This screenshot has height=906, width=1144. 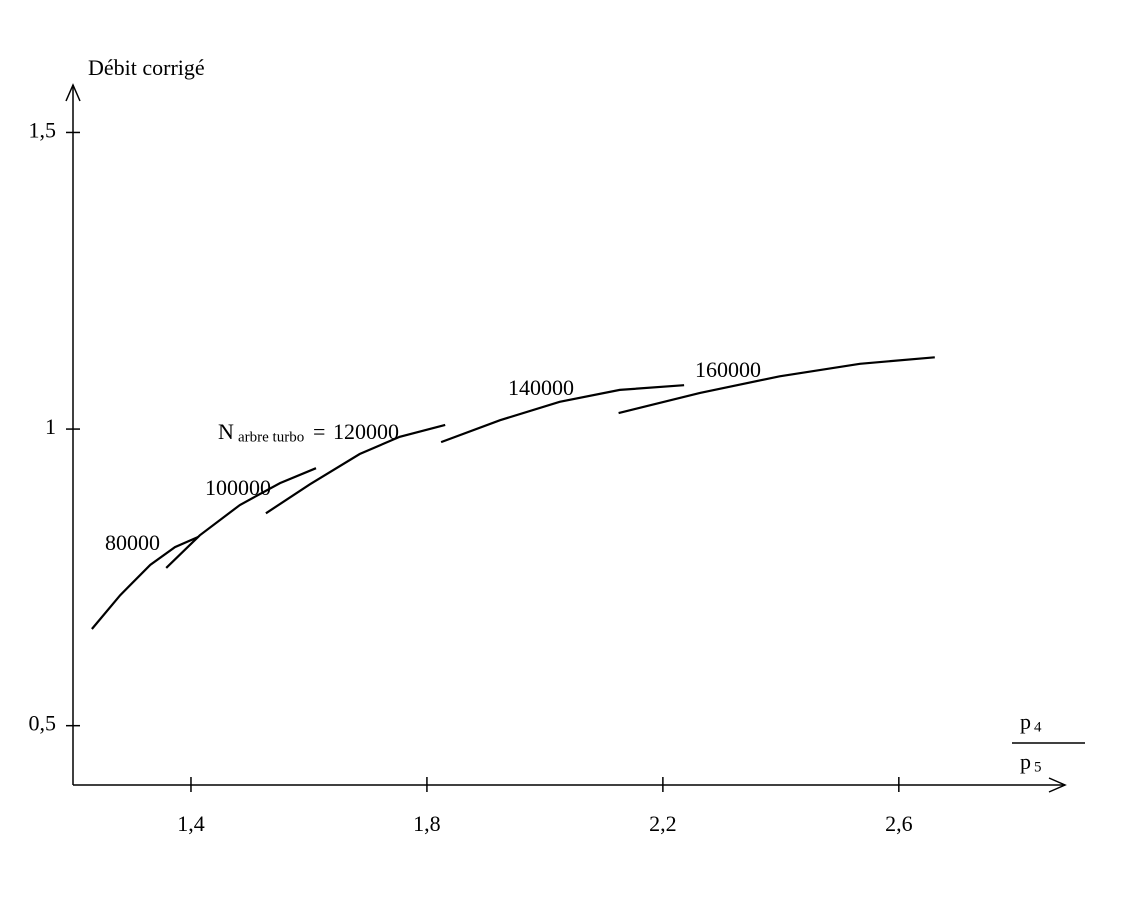 What do you see at coordinates (271, 437) in the screenshot?
I see `annotation-subscript: arbre turbo` at bounding box center [271, 437].